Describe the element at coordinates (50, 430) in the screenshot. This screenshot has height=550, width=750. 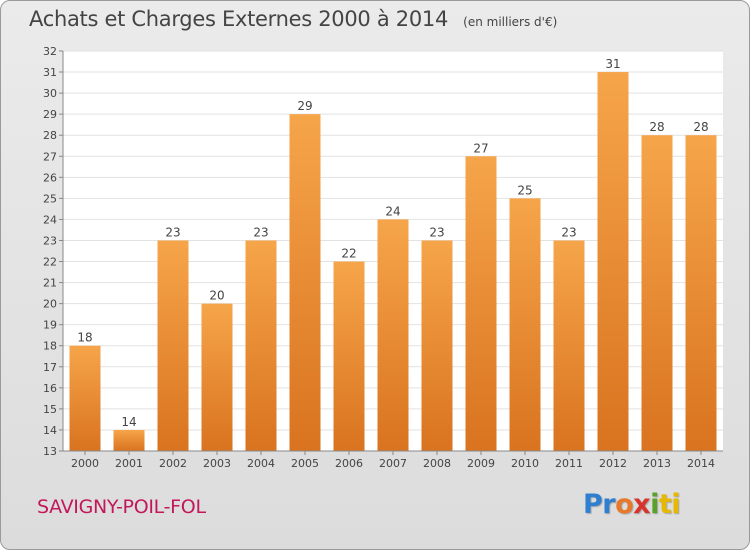
I see `y-tick-label: 14` at that location.